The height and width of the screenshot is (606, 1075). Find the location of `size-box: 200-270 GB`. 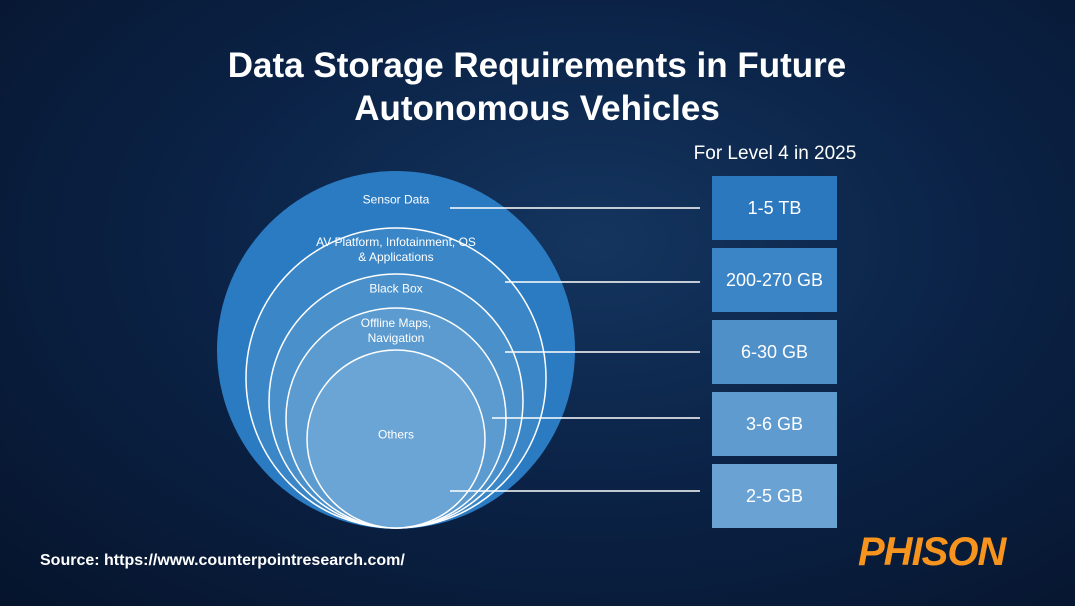

size-box: 200-270 GB is located at coordinates (774, 280).